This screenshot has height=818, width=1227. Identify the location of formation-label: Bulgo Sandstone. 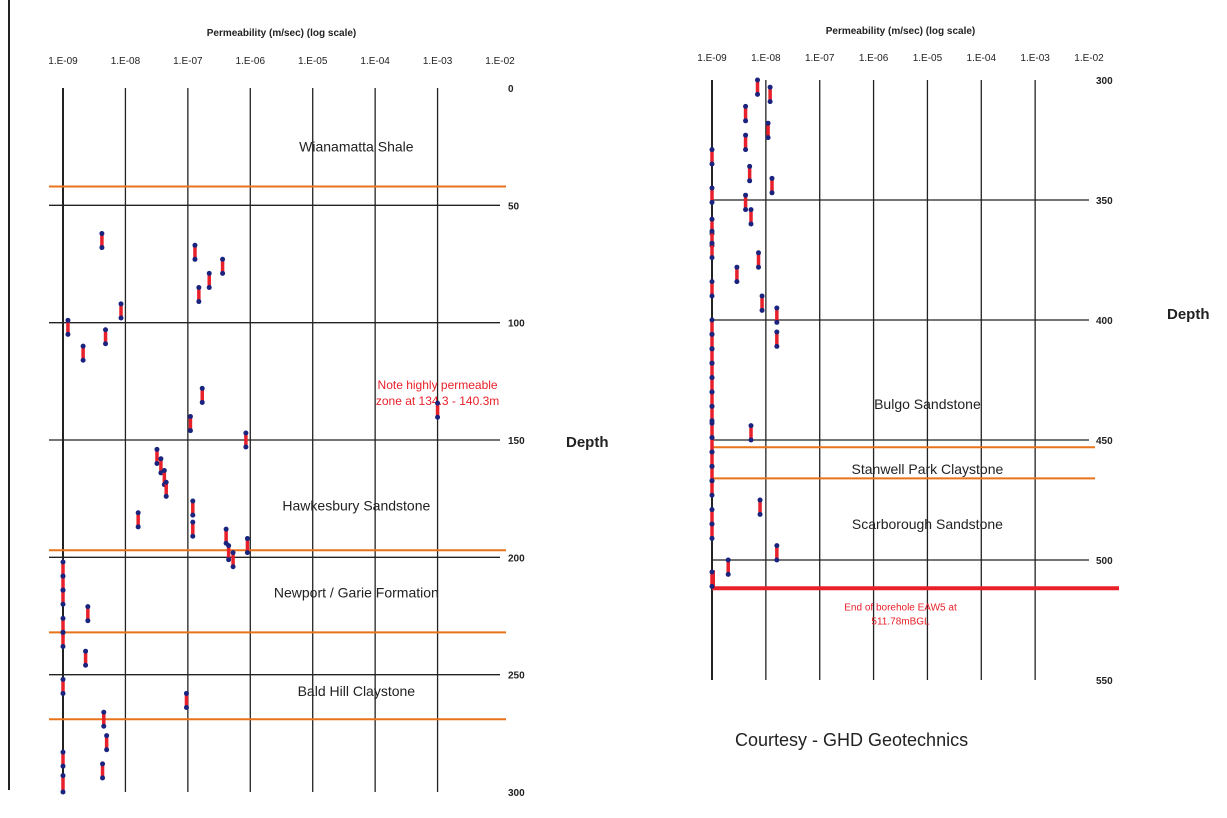
(927, 404).